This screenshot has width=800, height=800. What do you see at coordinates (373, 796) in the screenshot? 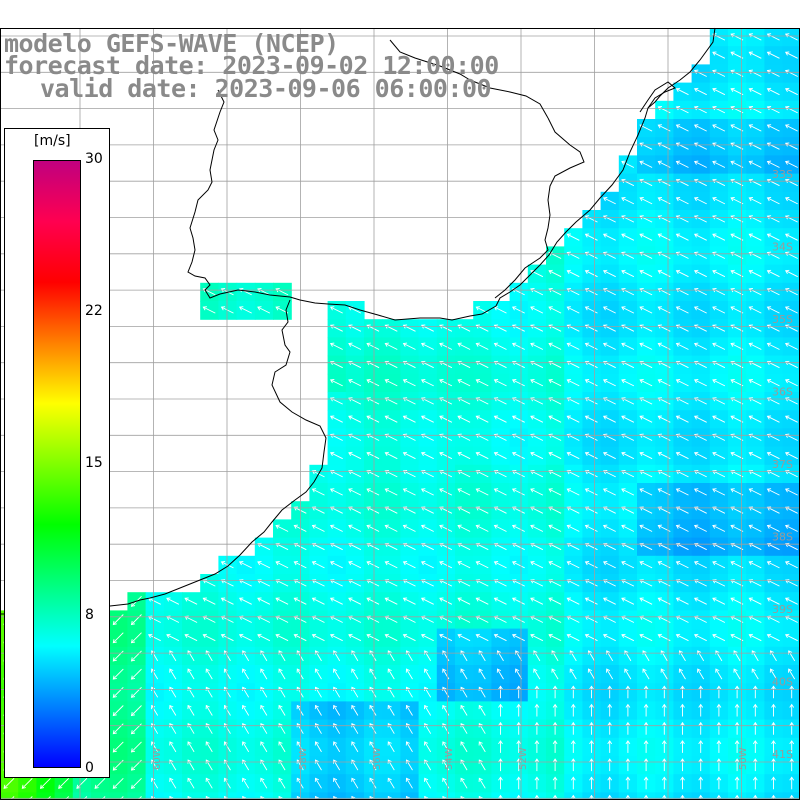
I see `wind-speed-cell` at bounding box center [373, 796].